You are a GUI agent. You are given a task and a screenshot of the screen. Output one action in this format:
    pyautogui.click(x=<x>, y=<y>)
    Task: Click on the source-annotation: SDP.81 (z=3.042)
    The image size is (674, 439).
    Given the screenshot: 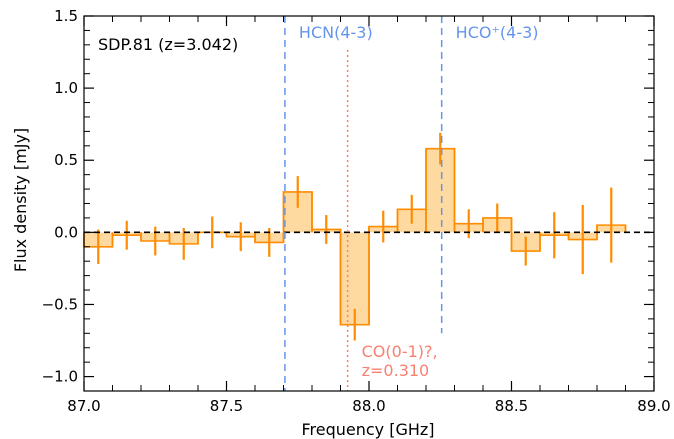 What is the action you would take?
    pyautogui.click(x=168, y=44)
    